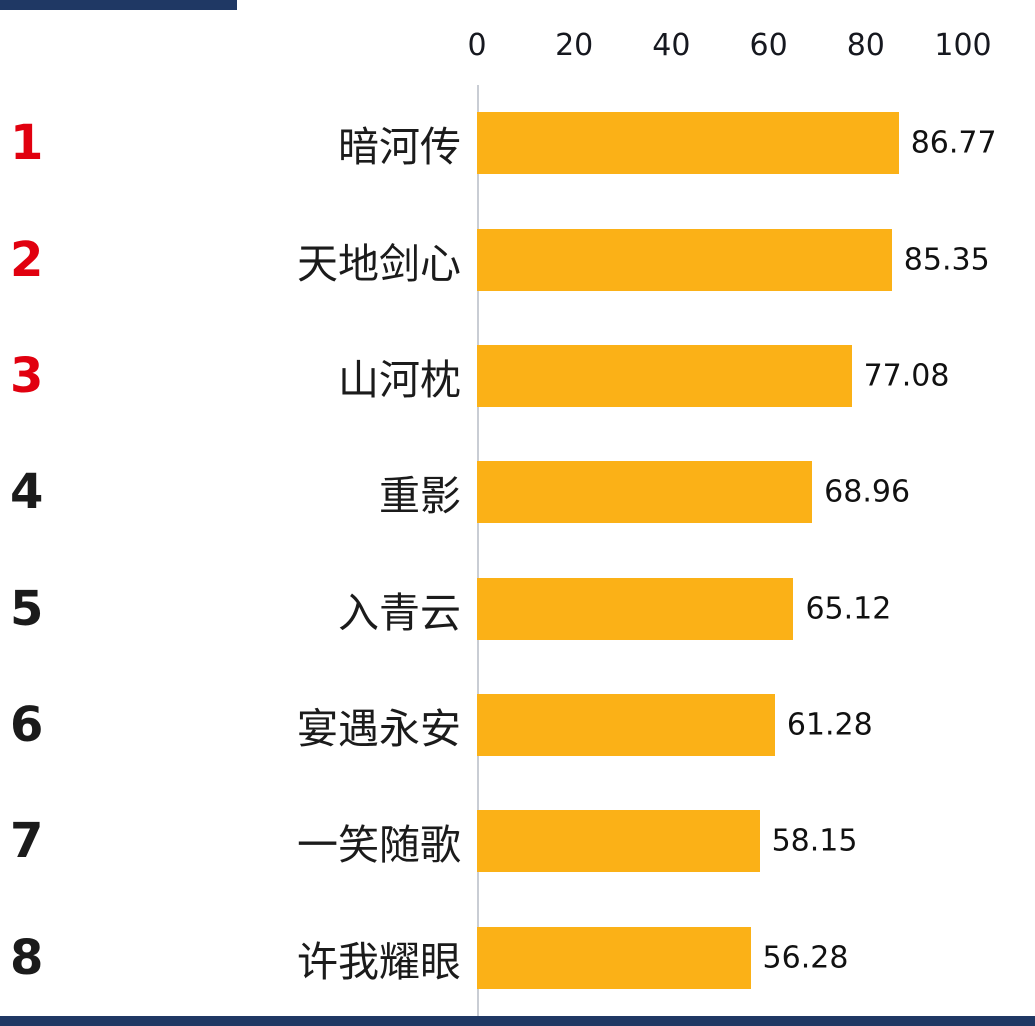 Image resolution: width=1035 pixels, height=1026 pixels. Describe the element at coordinates (27, 725) in the screenshot. I see `rank-label: 6` at that location.